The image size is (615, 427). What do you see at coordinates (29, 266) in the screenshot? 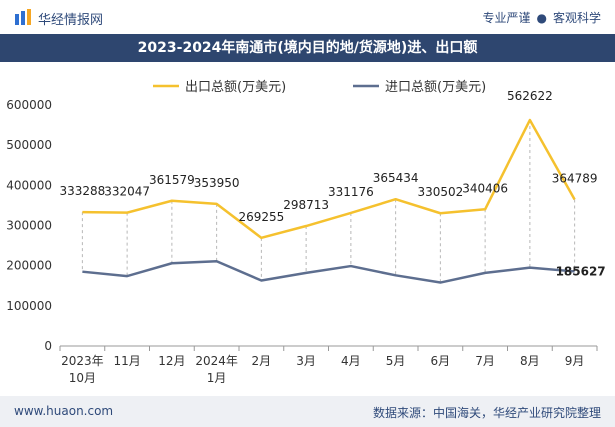
I see `y-tick-label: 200000` at bounding box center [29, 266].